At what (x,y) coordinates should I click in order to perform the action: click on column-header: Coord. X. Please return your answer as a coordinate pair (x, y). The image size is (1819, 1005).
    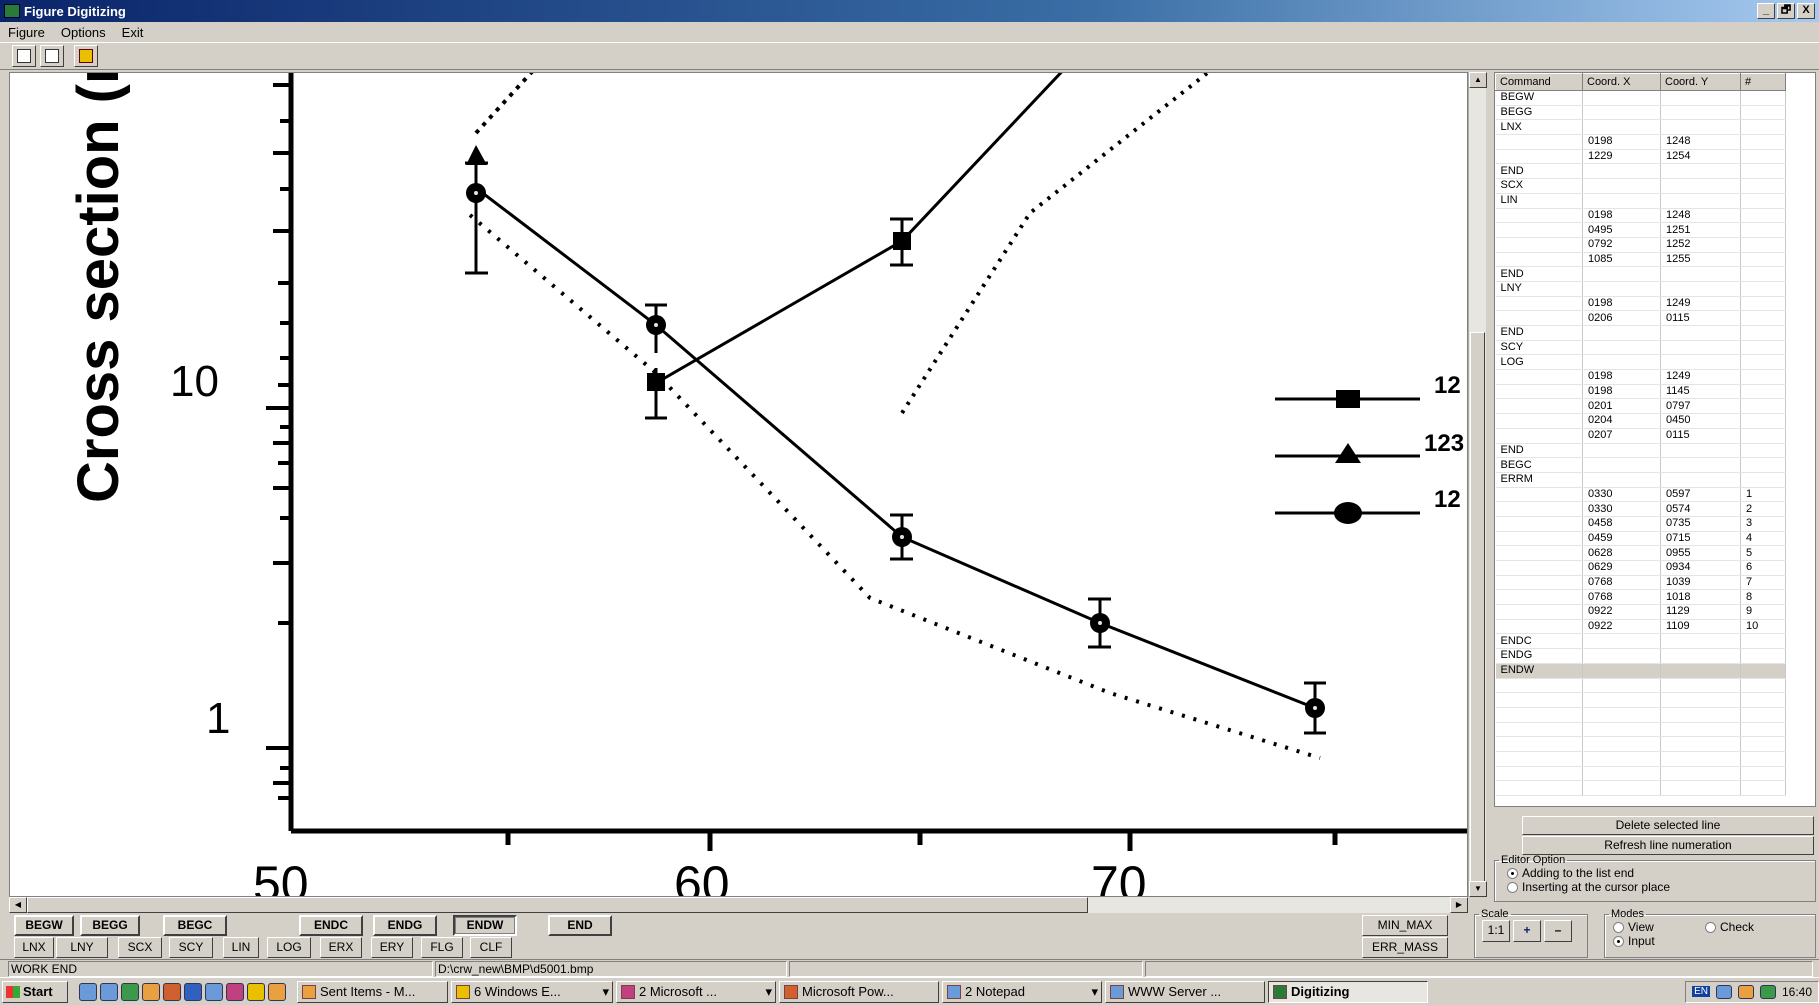
    Looking at the image, I should click on (1622, 82).